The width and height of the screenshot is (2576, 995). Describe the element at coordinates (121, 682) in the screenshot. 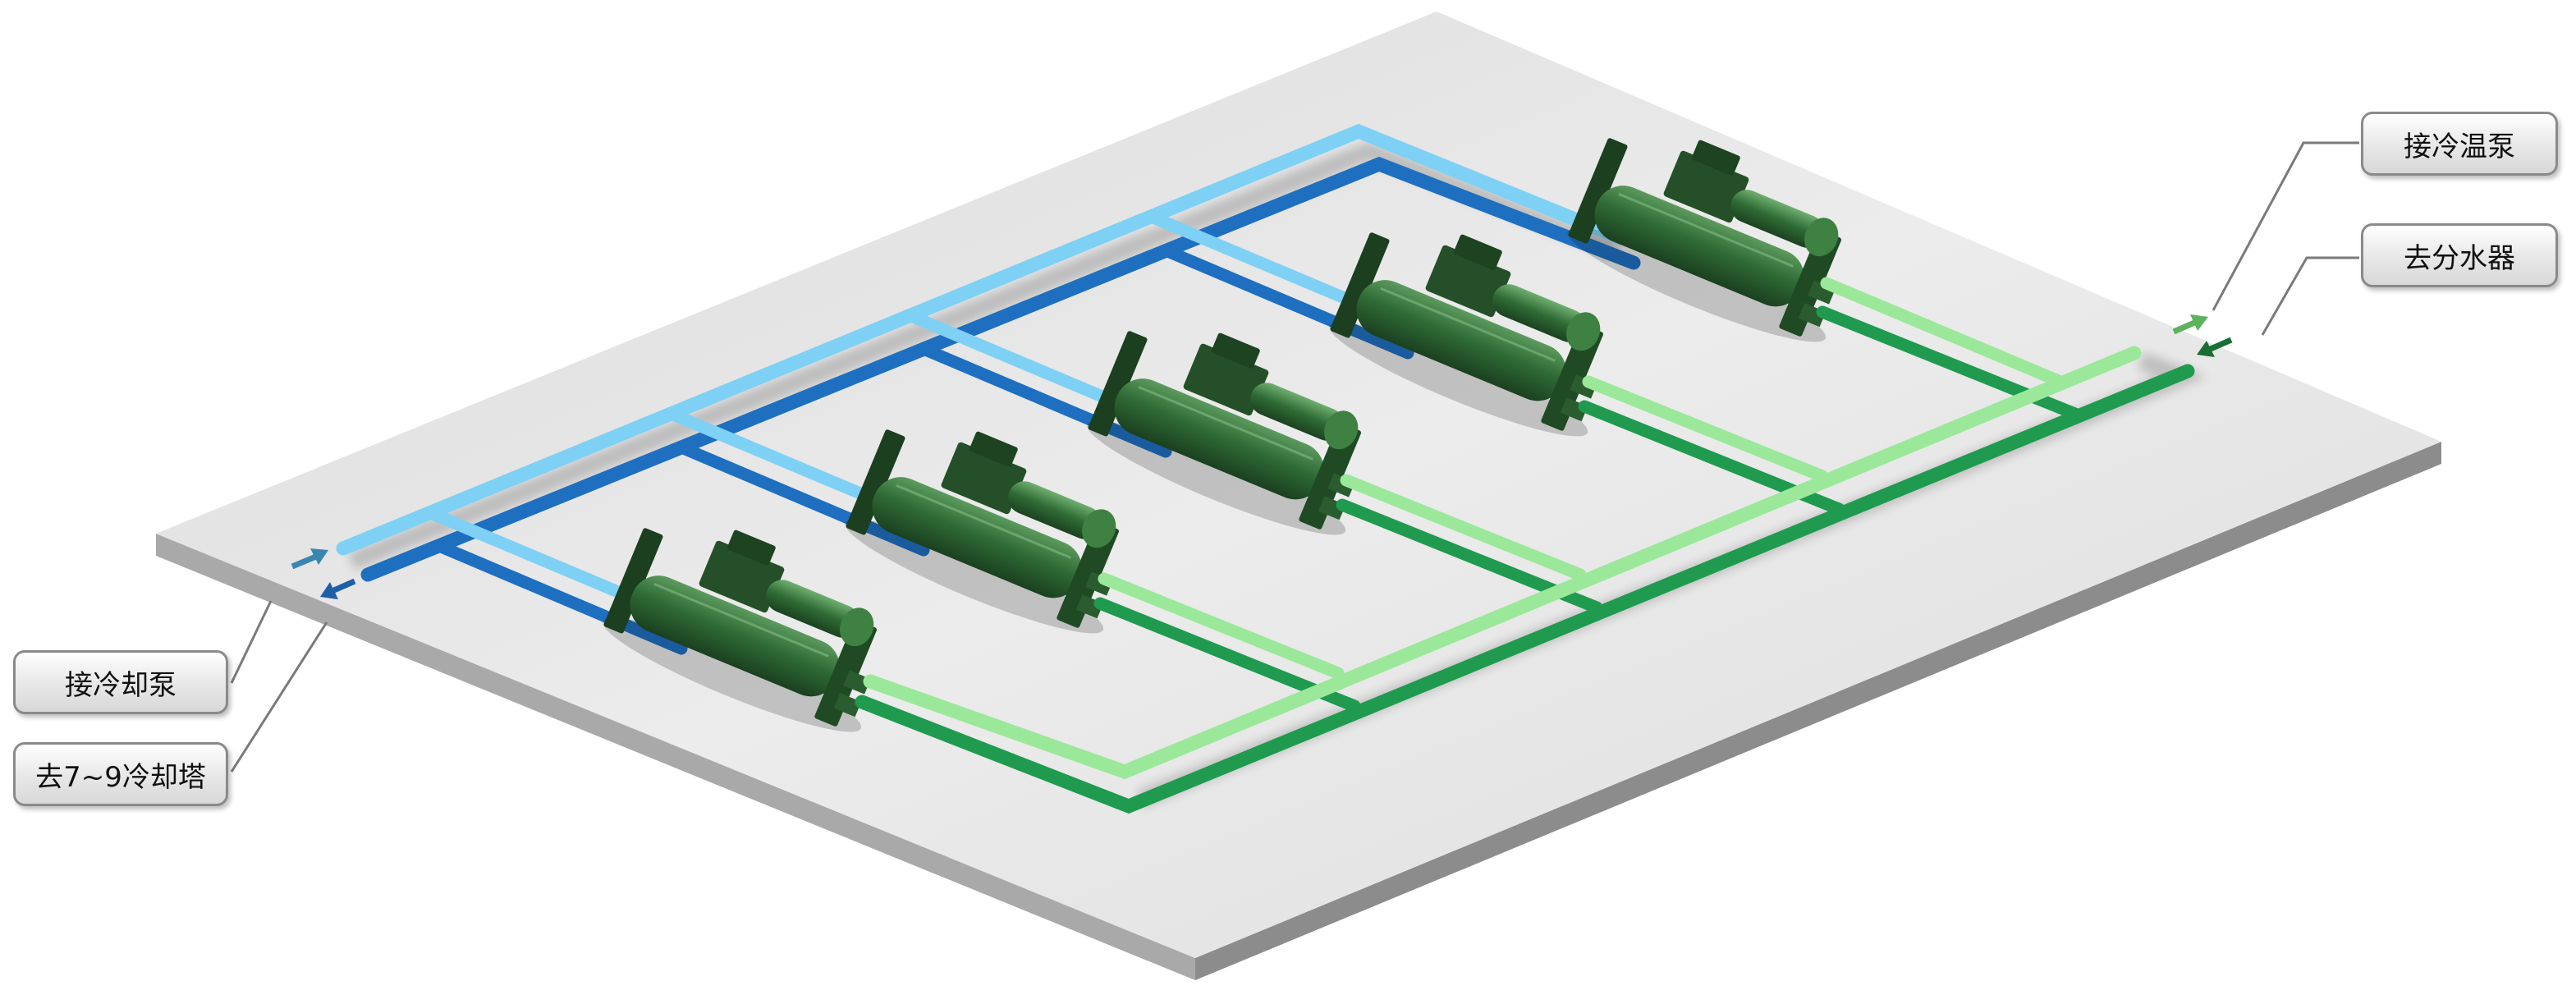

I see `label-cooling-pump: 接冷却泵` at that location.